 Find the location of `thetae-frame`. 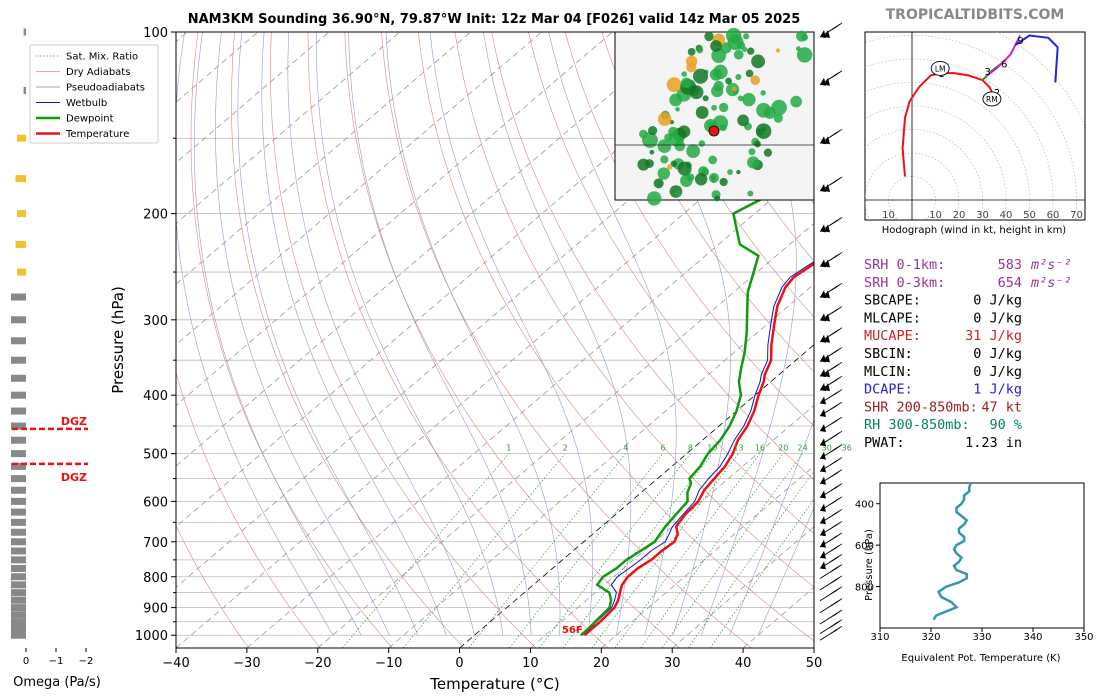

thetae-frame is located at coordinates (982, 555).